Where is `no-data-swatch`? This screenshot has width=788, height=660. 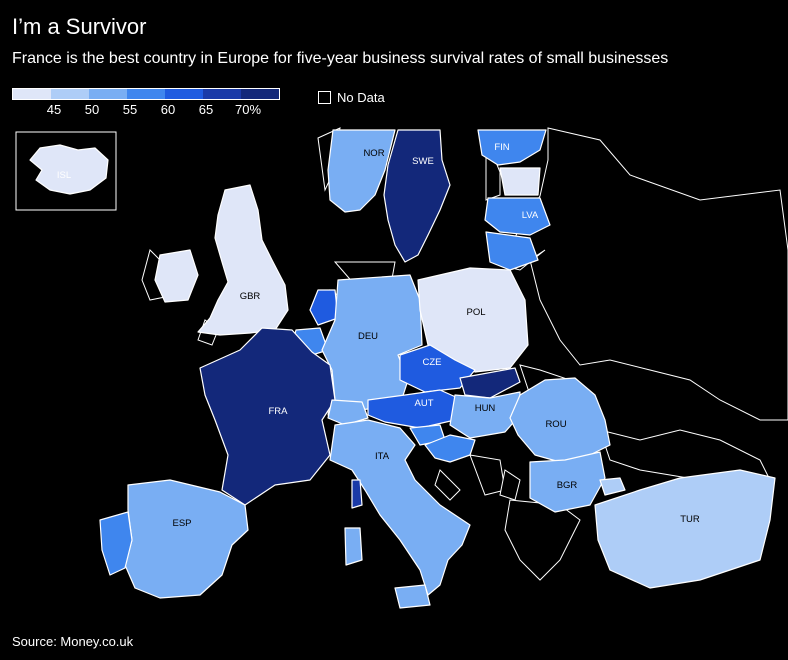
no-data-swatch is located at coordinates (324, 97).